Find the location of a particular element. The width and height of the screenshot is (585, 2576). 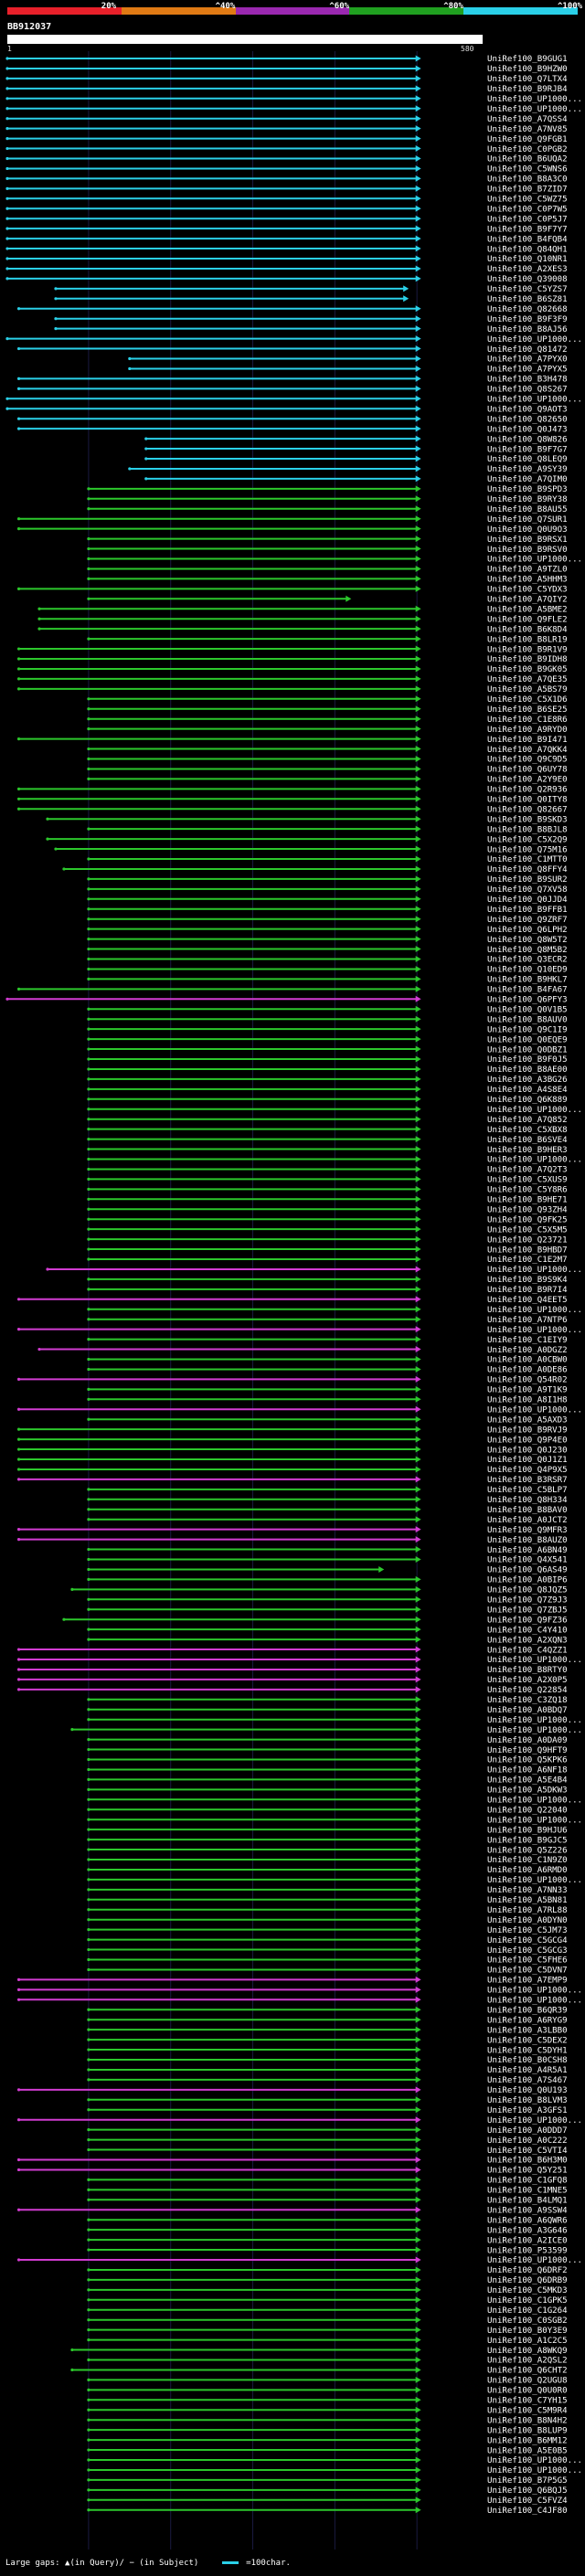

hit-label: UniRef100_Q0ITY8 is located at coordinates (528, 800).